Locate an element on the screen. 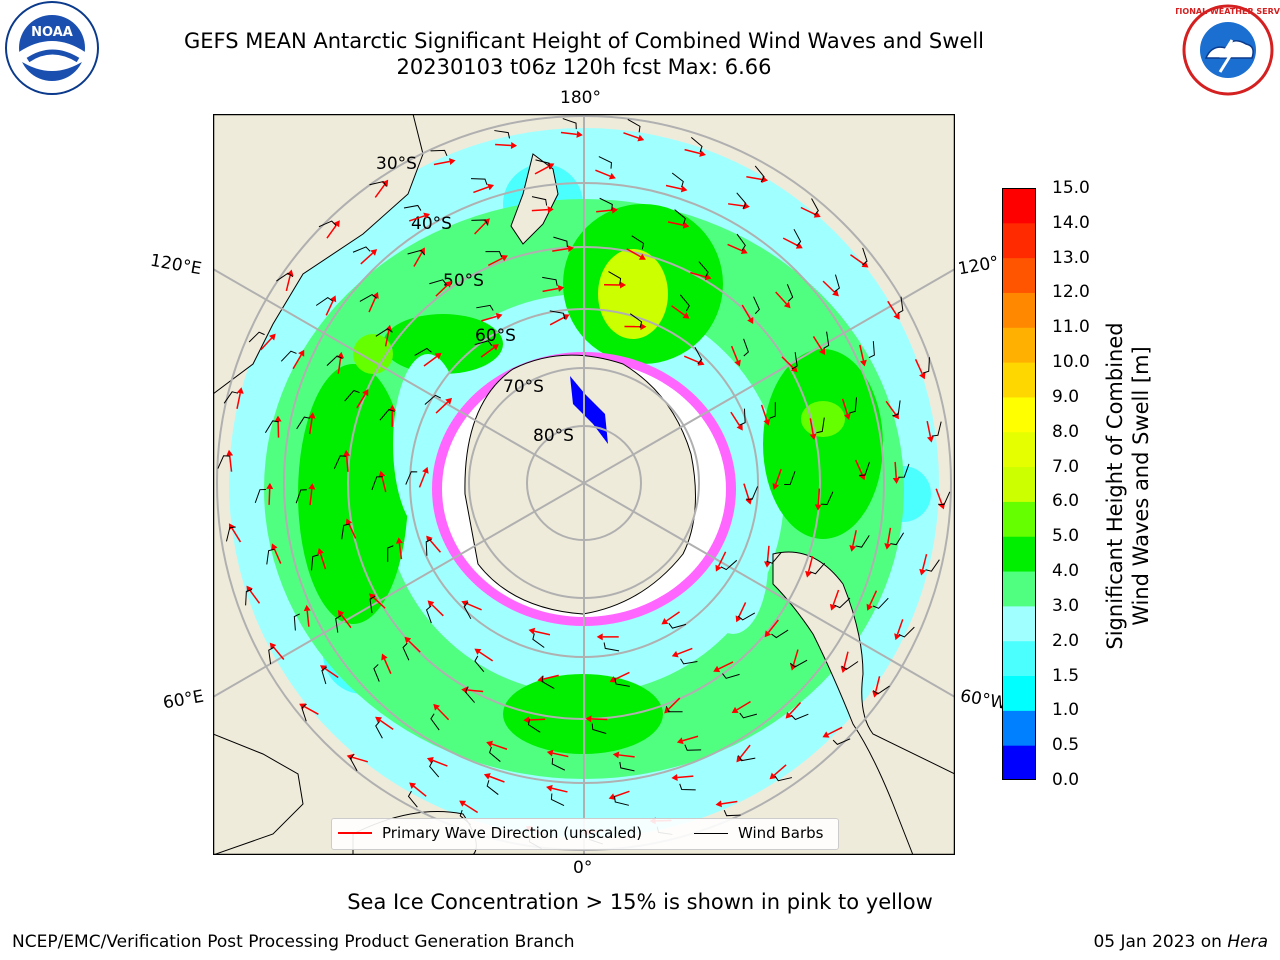 Image resolution: width=1280 pixels, height=960 pixels. colorbar-tick-label: 2.0 is located at coordinates (1066, 640).